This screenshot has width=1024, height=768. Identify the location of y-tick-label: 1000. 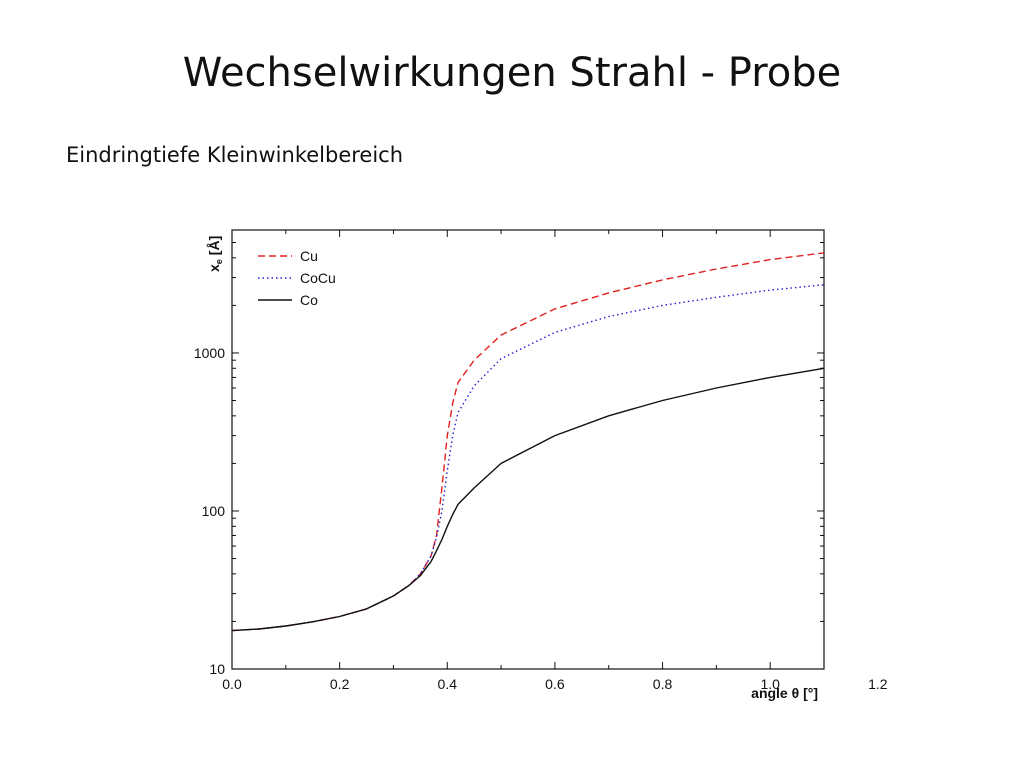
(209, 353).